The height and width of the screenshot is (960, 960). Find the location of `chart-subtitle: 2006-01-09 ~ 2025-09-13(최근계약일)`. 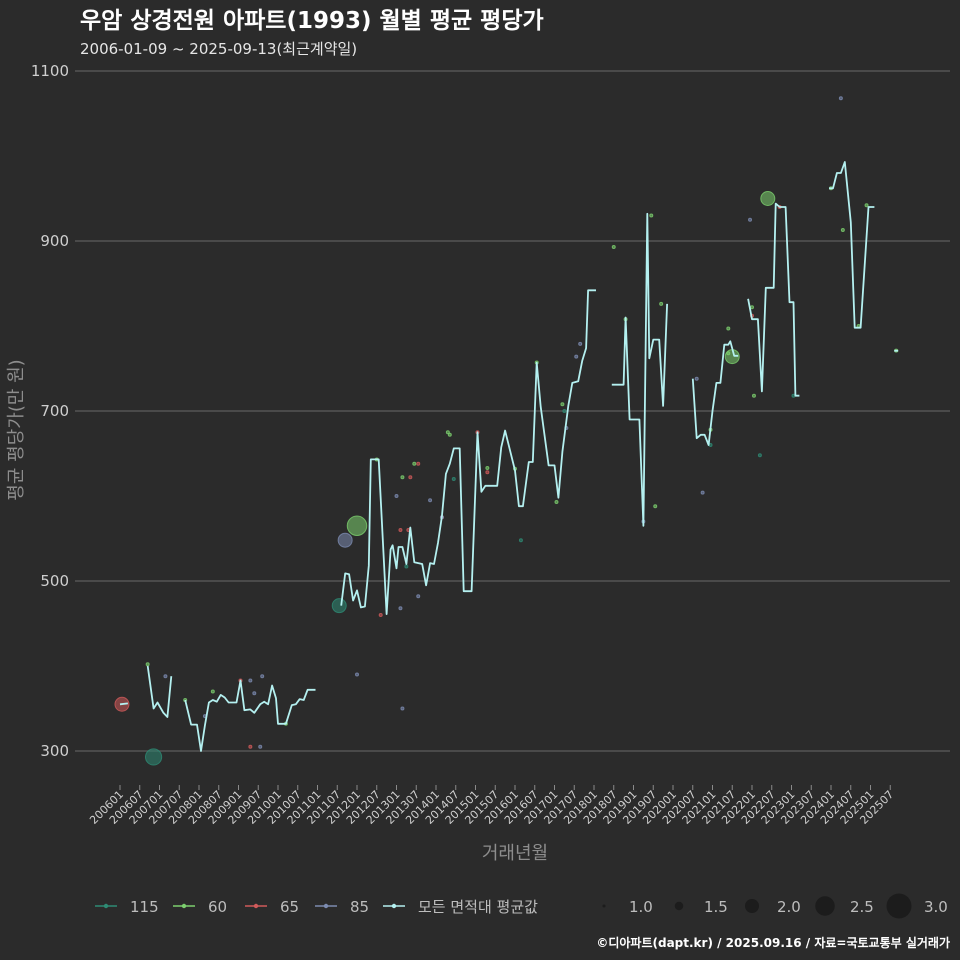

chart-subtitle: 2006-01-09 ~ 2025-09-13(최근계약일) is located at coordinates (218, 49).